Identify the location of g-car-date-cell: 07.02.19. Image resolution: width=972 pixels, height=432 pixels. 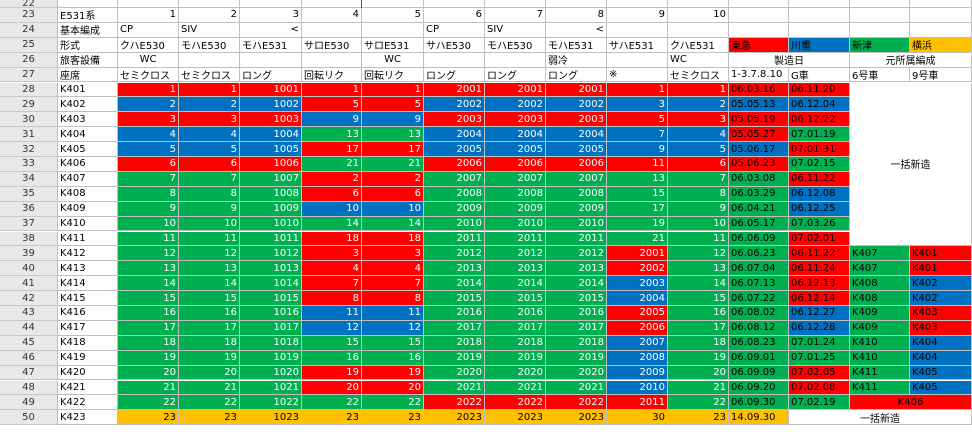
(819, 403).